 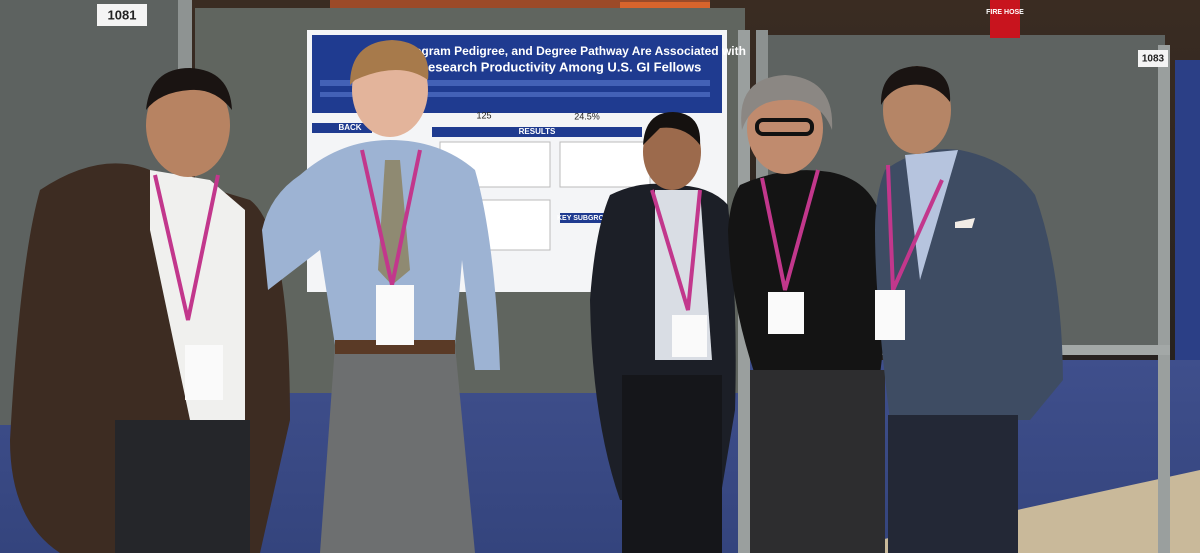 I want to click on fire-hose-sign, so click(x=1005, y=19).